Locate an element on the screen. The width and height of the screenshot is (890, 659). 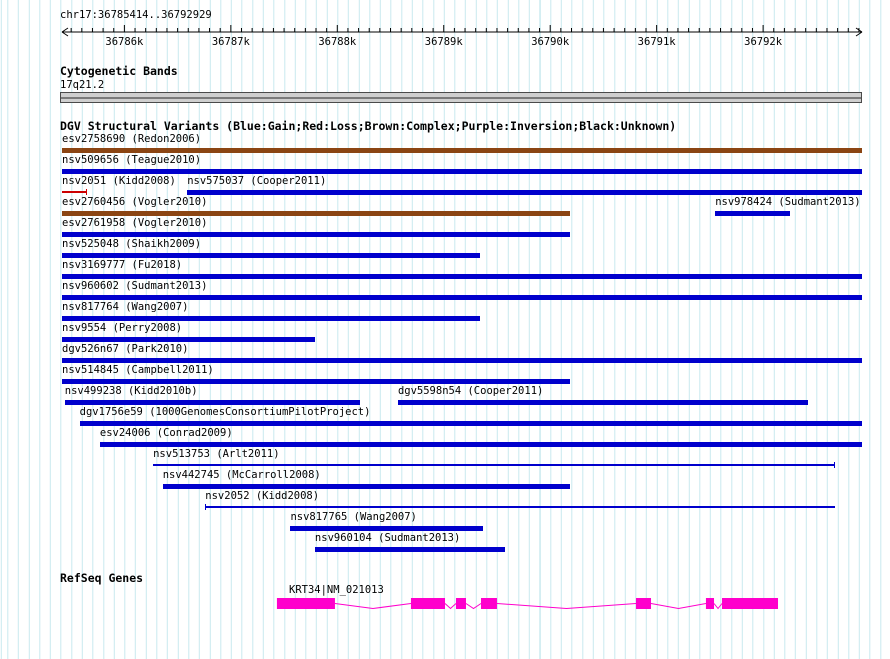
gene-structure is located at coordinates (445, 605).